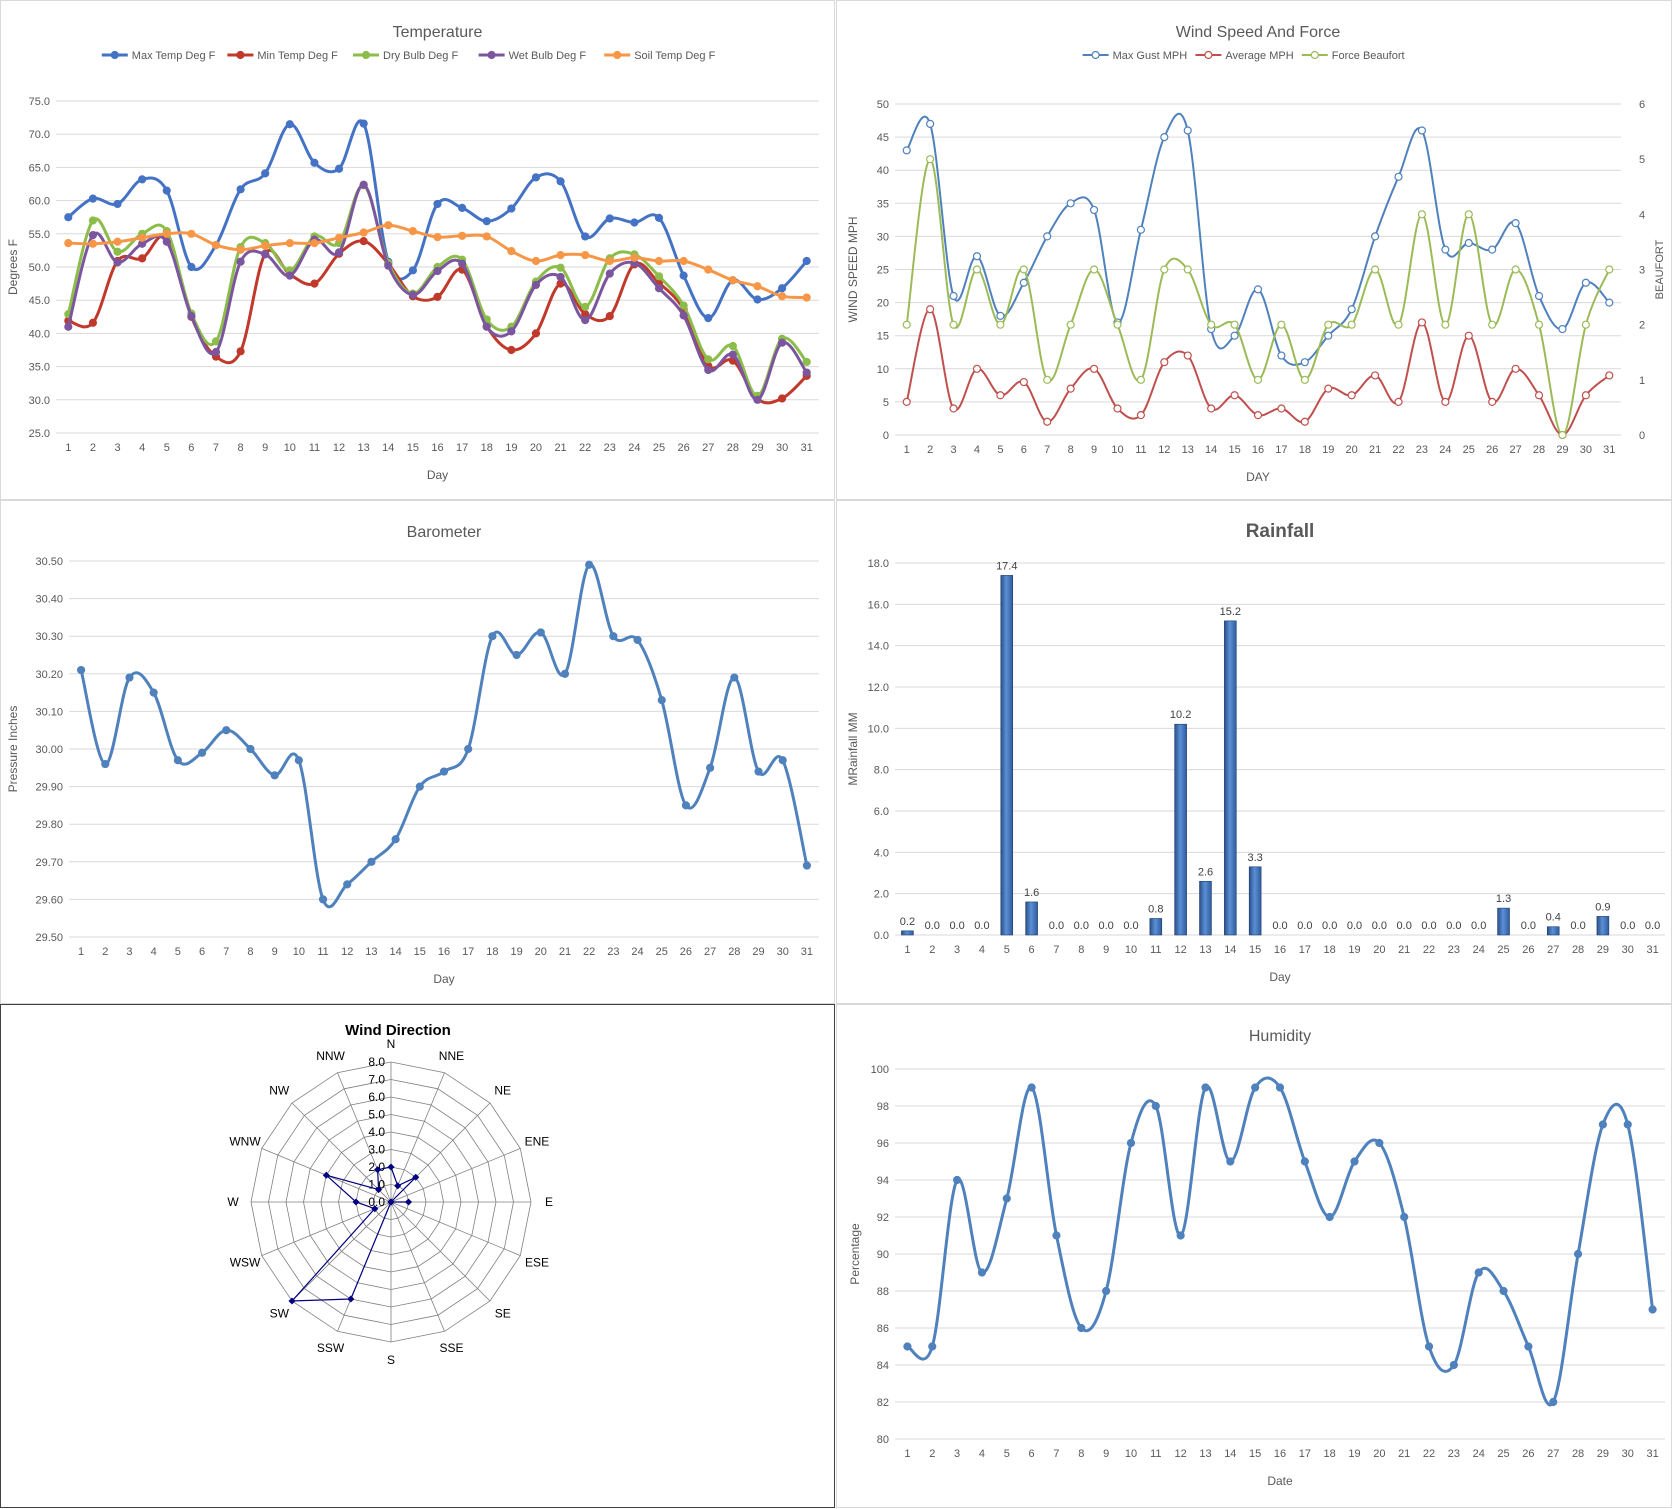 Image resolution: width=1672 pixels, height=1509 pixels. Describe the element at coordinates (245, 1142) in the screenshot. I see `radar-category-label: WNW` at that location.